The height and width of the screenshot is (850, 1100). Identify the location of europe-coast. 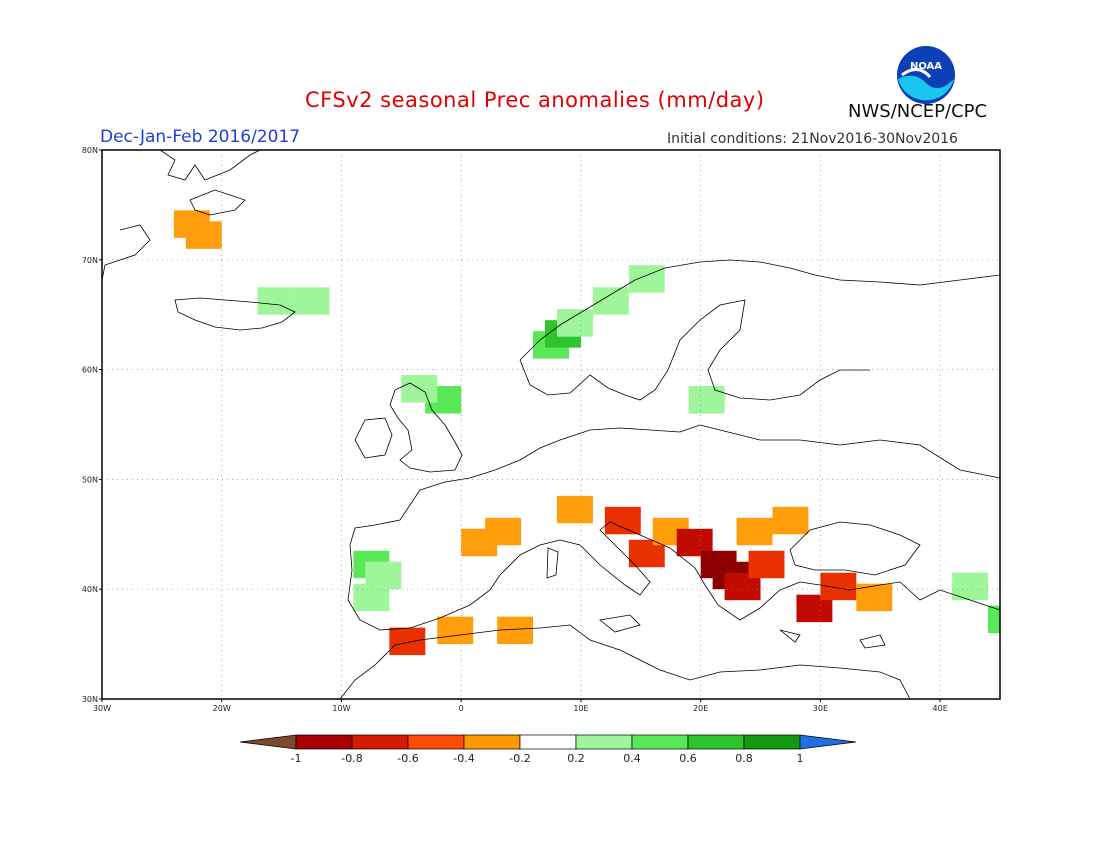
(673, 527).